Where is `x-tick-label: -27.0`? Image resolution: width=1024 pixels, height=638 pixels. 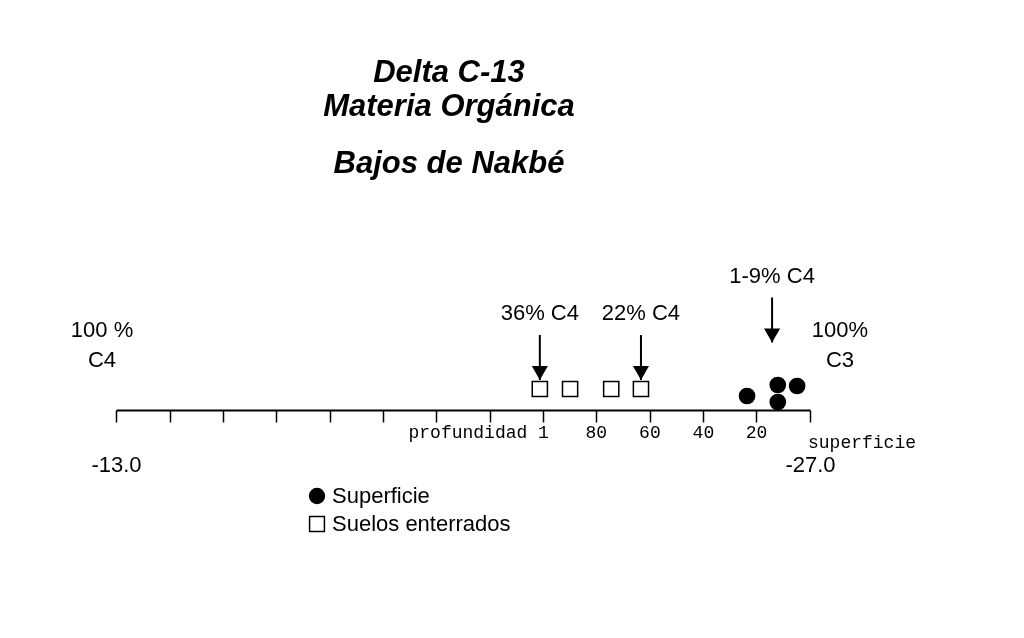
x-tick-label: -27.0 is located at coordinates (810, 464).